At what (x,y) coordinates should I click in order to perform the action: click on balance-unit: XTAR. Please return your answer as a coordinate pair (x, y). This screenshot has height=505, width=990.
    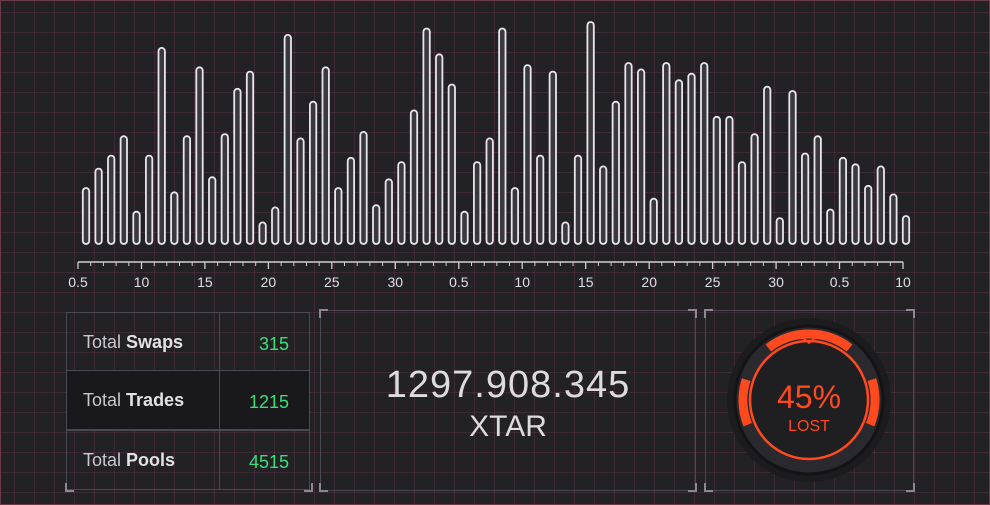
    Looking at the image, I should click on (508, 426).